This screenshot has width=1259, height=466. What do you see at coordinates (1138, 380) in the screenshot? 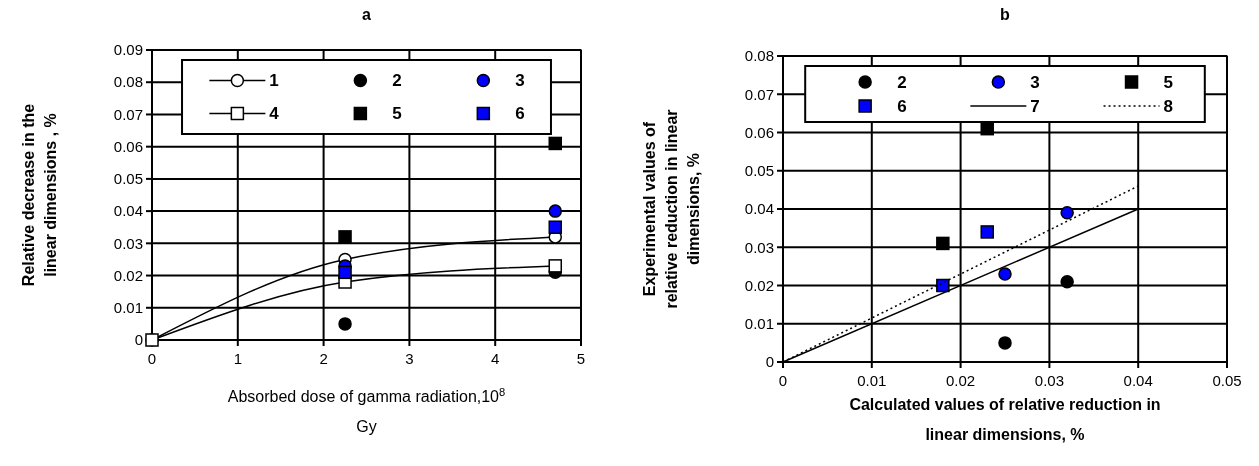
I see `x-tick-label: 0.04` at bounding box center [1138, 380].